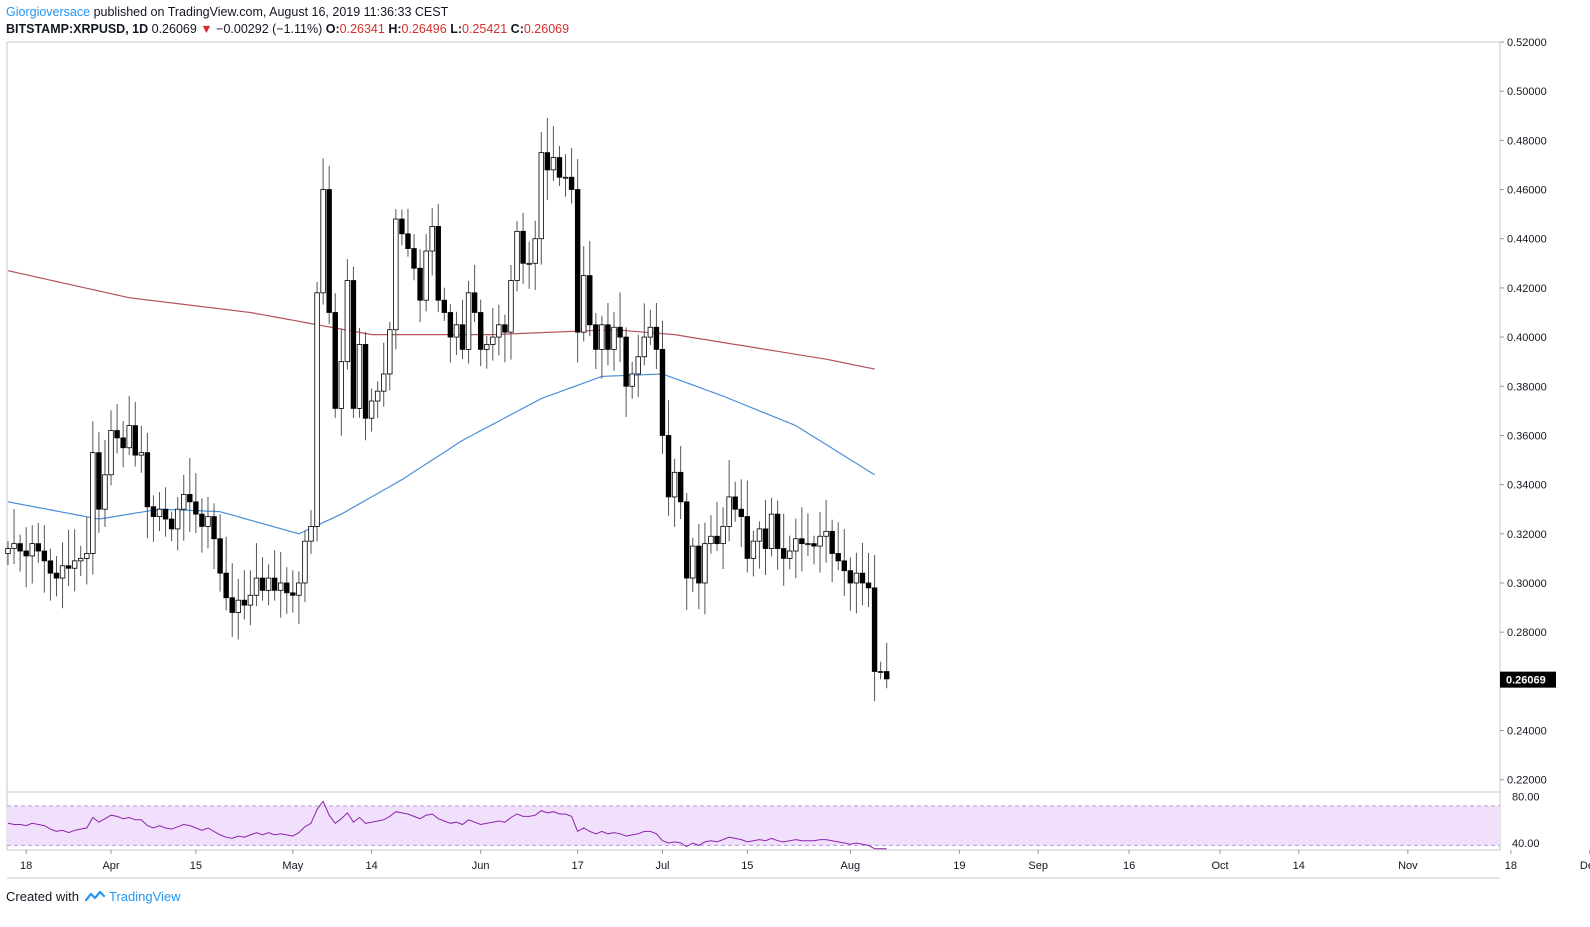 This screenshot has height=927, width=1590. What do you see at coordinates (1526, 821) in the screenshot?
I see `rsi-axis: 80.00 40.00` at bounding box center [1526, 821].